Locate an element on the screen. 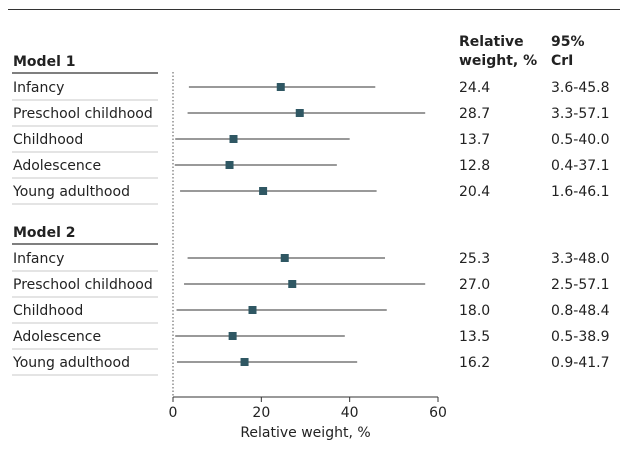 The height and width of the screenshot is (460, 621). column-header: weight, % is located at coordinates (498, 61).